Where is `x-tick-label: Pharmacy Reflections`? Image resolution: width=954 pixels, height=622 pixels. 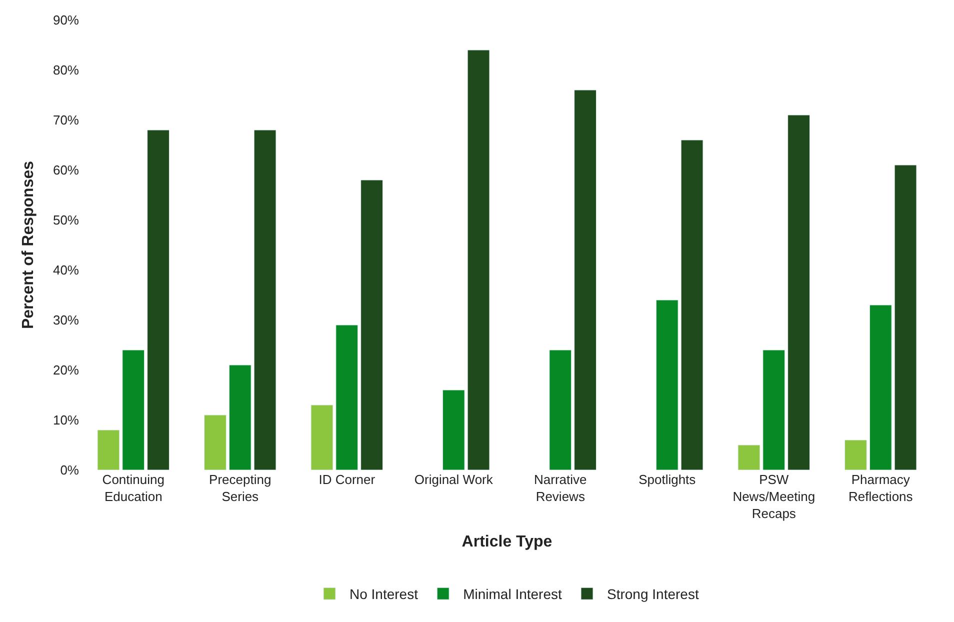
x-tick-label: Pharmacy Reflections is located at coordinates (881, 488).